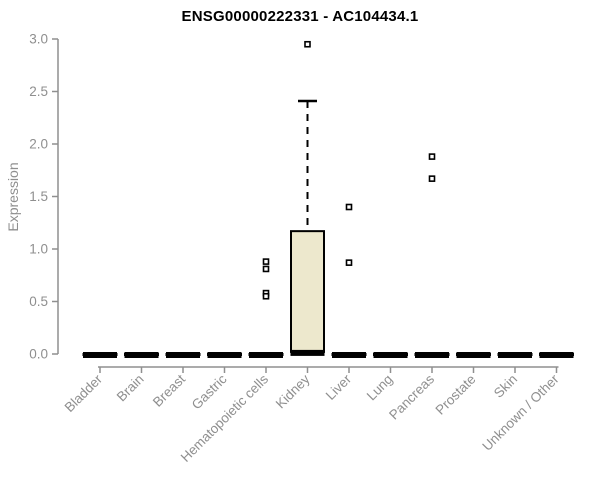 This screenshot has height=500, width=600. I want to click on y-tick-label: 0.5, so click(38, 301).